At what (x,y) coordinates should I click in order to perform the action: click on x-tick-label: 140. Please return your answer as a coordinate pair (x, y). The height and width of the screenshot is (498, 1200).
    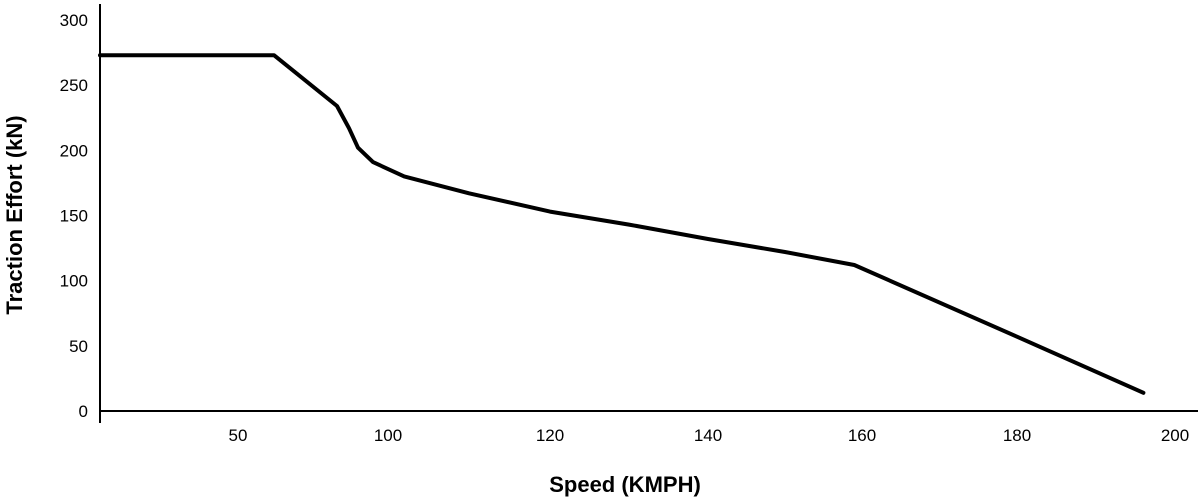
    Looking at the image, I should click on (708, 435).